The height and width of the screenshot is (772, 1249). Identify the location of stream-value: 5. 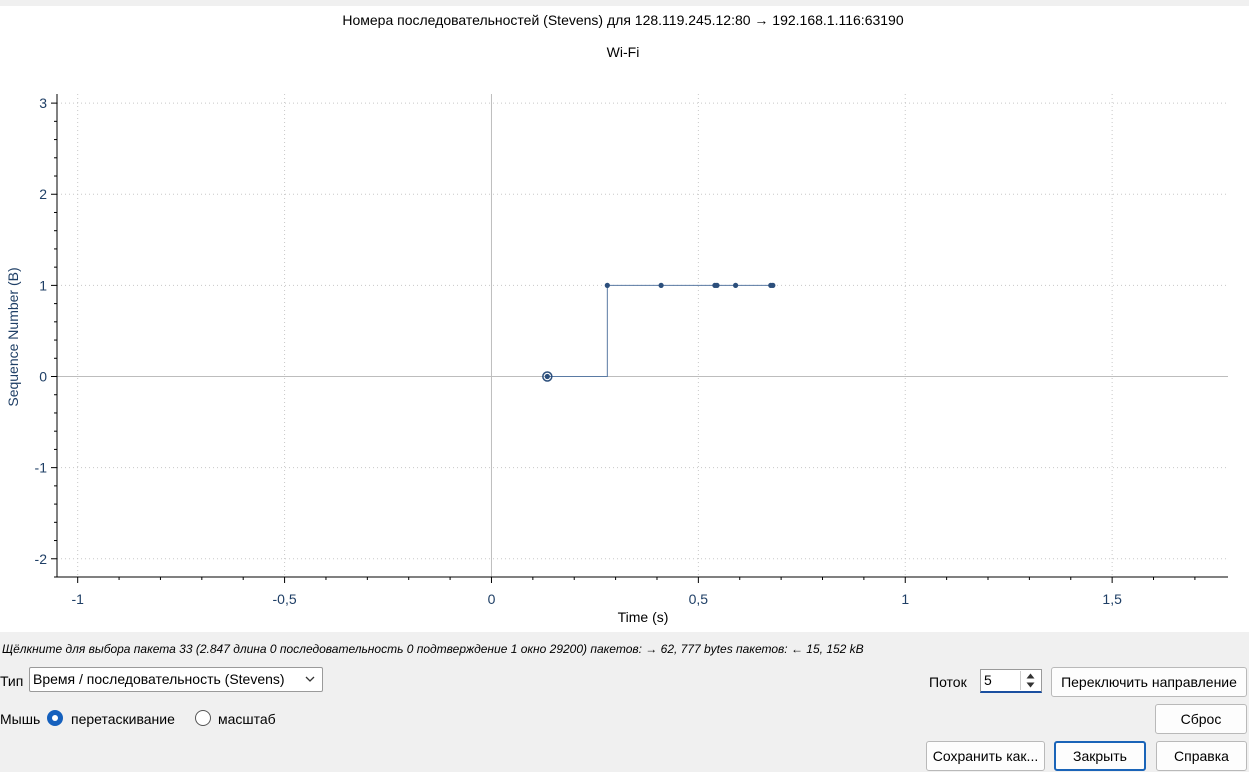
(988, 680).